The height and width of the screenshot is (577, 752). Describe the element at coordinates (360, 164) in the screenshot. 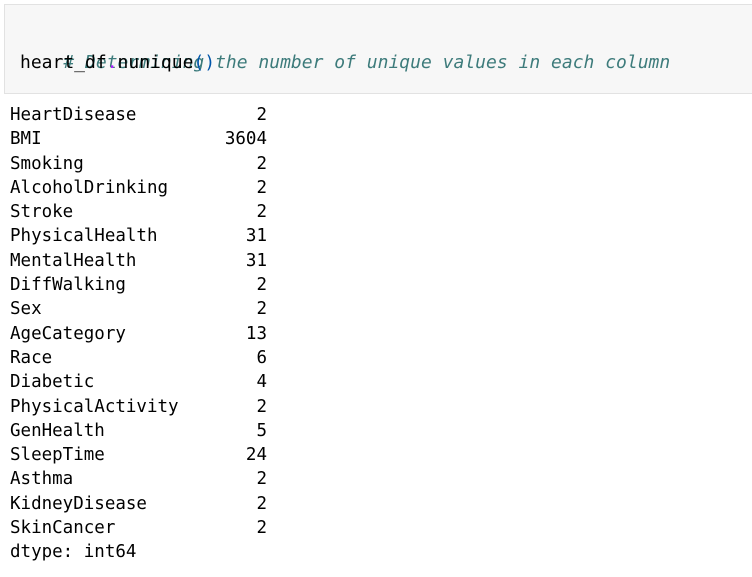

I see `output-row: Smoking 2` at that location.